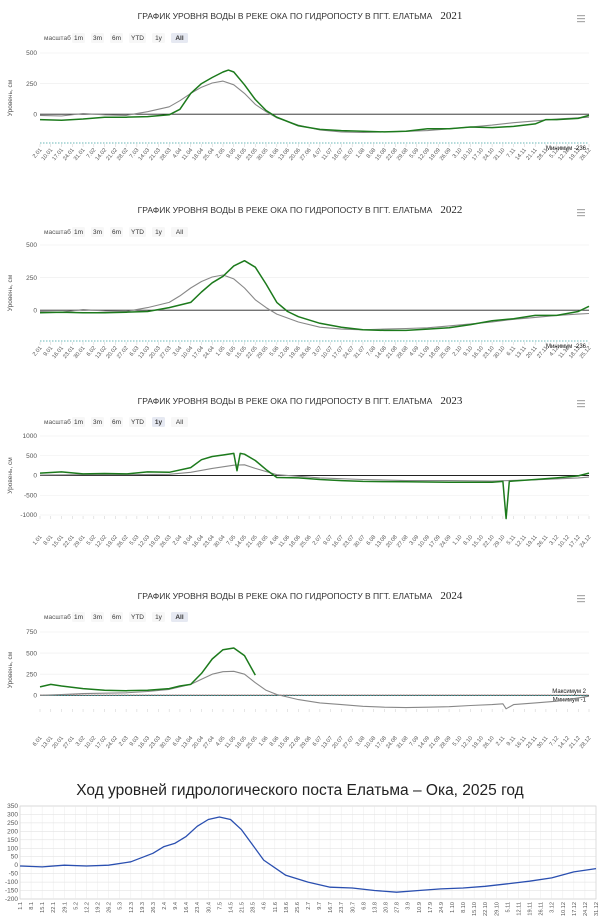  I want to click on x-tick-label: 30.04, so click(220, 541).